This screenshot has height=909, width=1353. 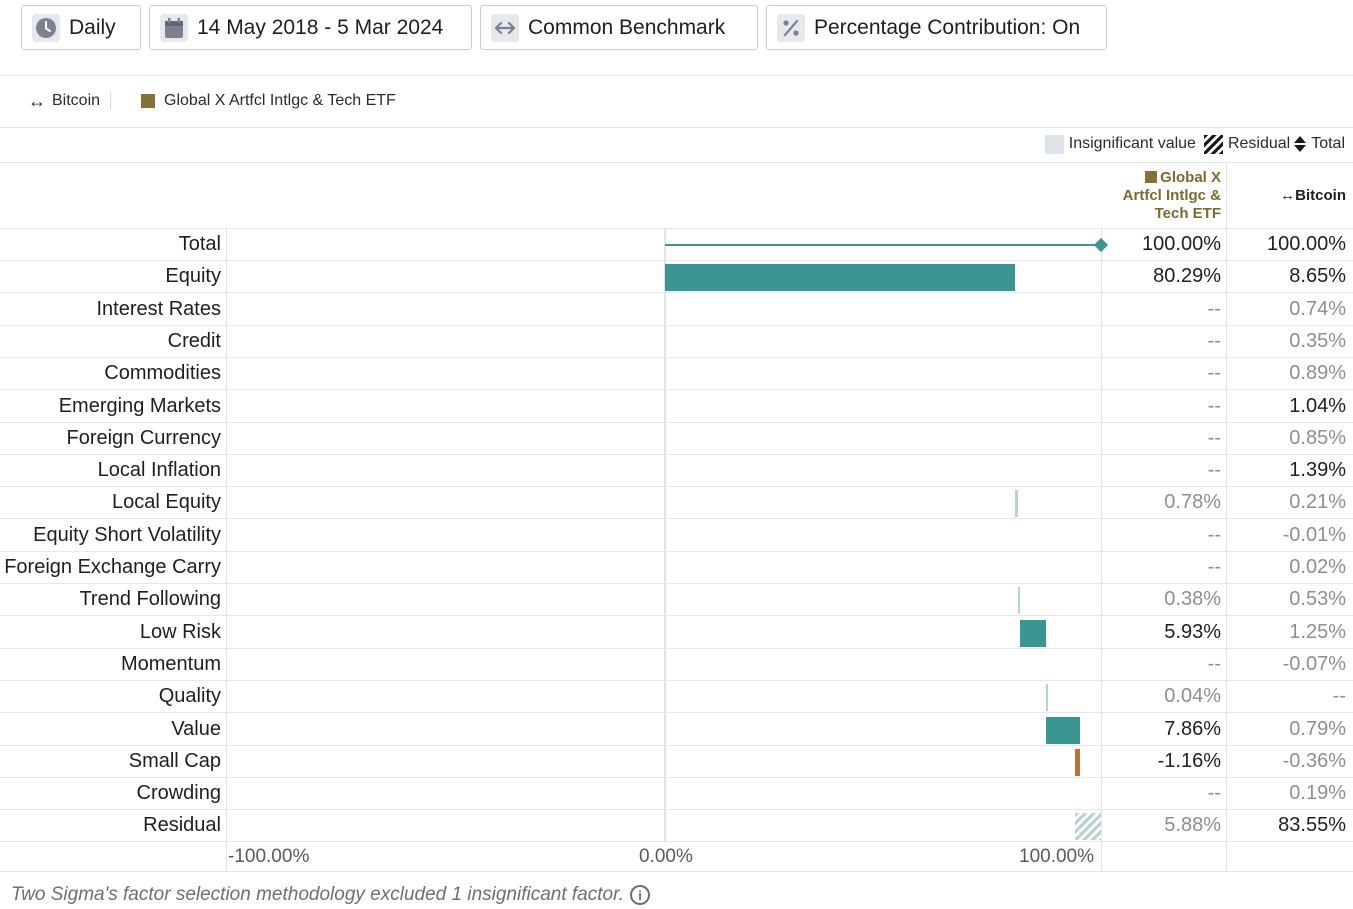 I want to click on x-tick-label: 100.00%, so click(x=1057, y=856).